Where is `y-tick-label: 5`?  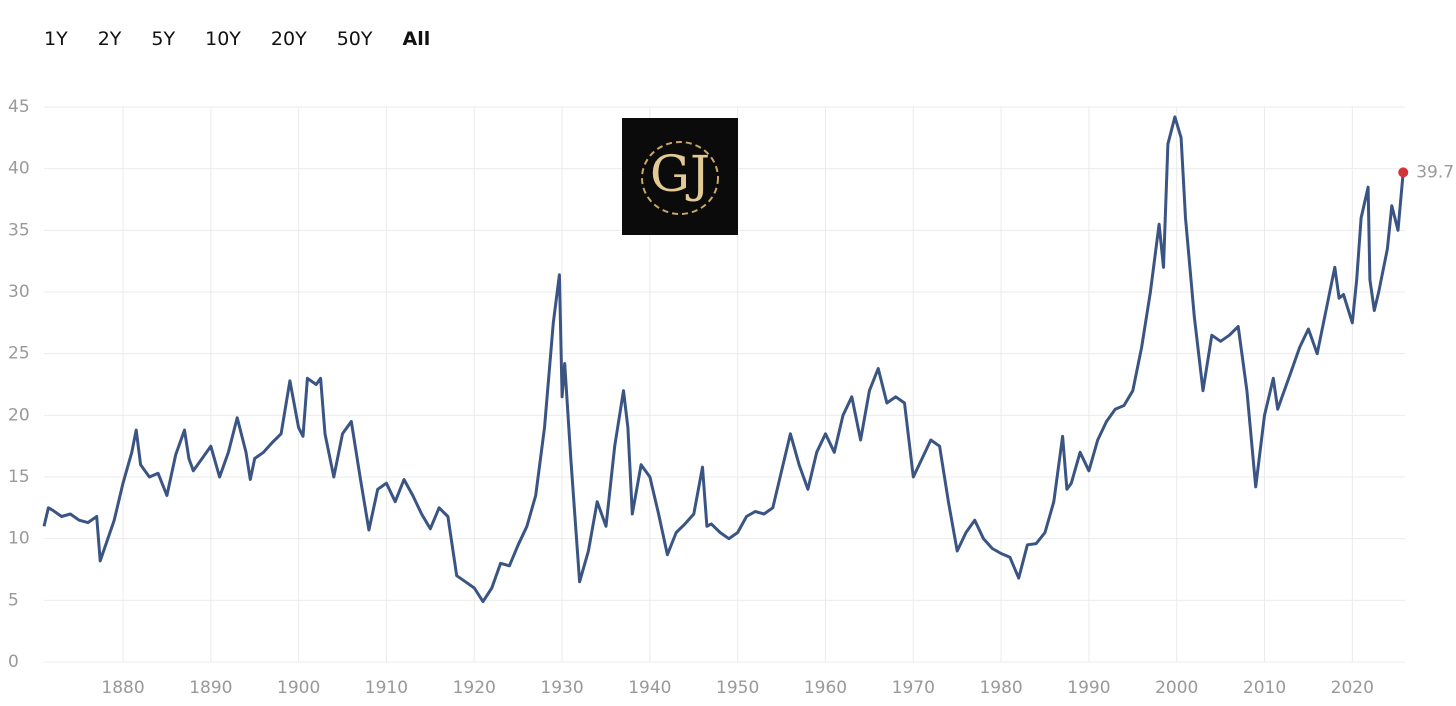
y-tick-label: 5 is located at coordinates (13, 600).